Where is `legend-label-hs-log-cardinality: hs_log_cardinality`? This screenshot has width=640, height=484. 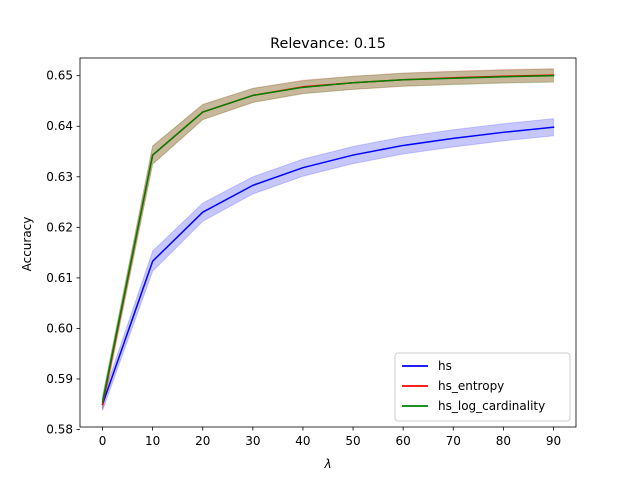
legend-label-hs-log-cardinality: hs_log_cardinality is located at coordinates (491, 406).